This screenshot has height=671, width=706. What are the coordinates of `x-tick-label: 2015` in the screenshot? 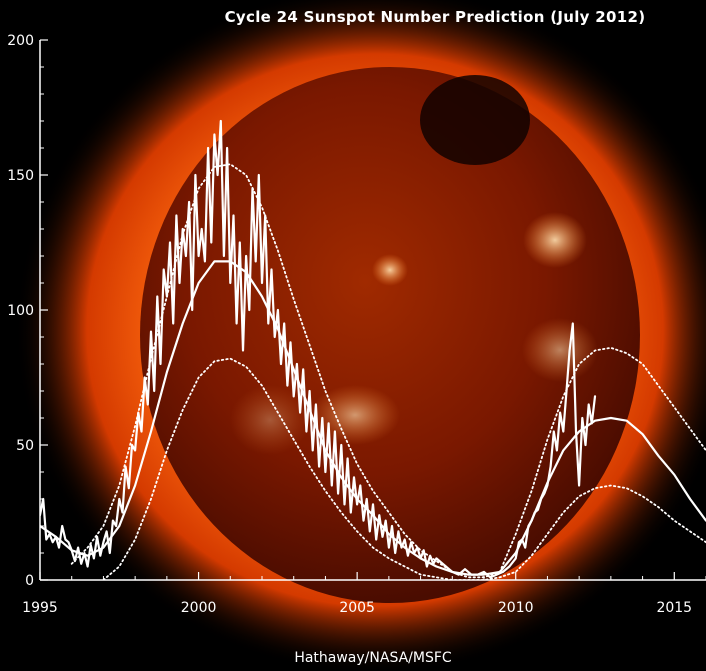 It's located at (674, 608).